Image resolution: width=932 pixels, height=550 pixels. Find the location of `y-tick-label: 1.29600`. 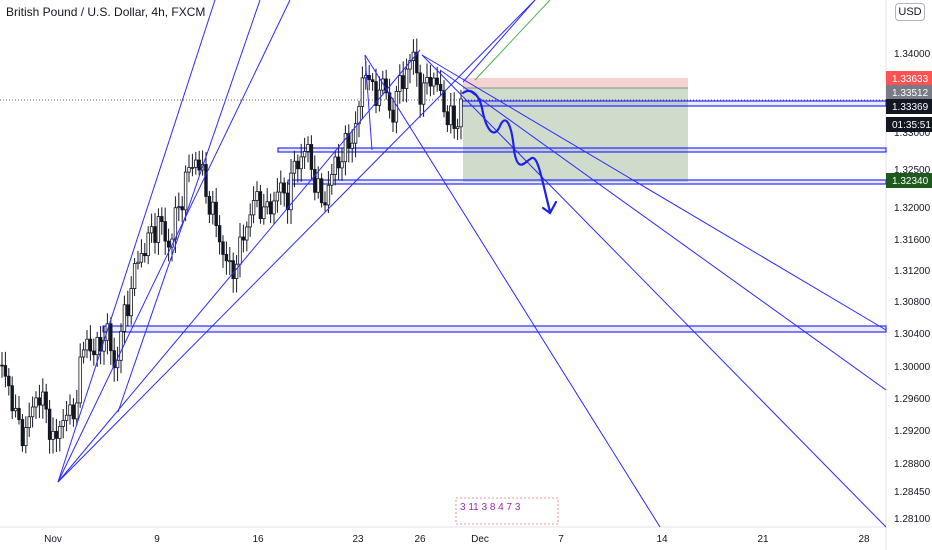

y-tick-label: 1.29600 is located at coordinates (912, 399).